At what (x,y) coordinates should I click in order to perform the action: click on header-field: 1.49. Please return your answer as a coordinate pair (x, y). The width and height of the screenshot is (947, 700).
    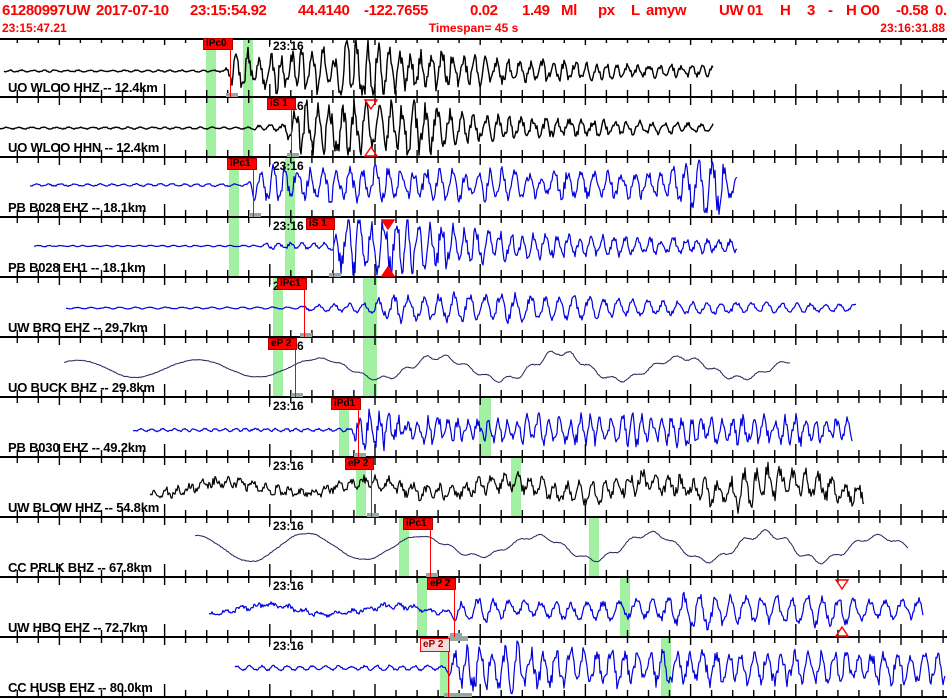
    Looking at the image, I should click on (536, 10).